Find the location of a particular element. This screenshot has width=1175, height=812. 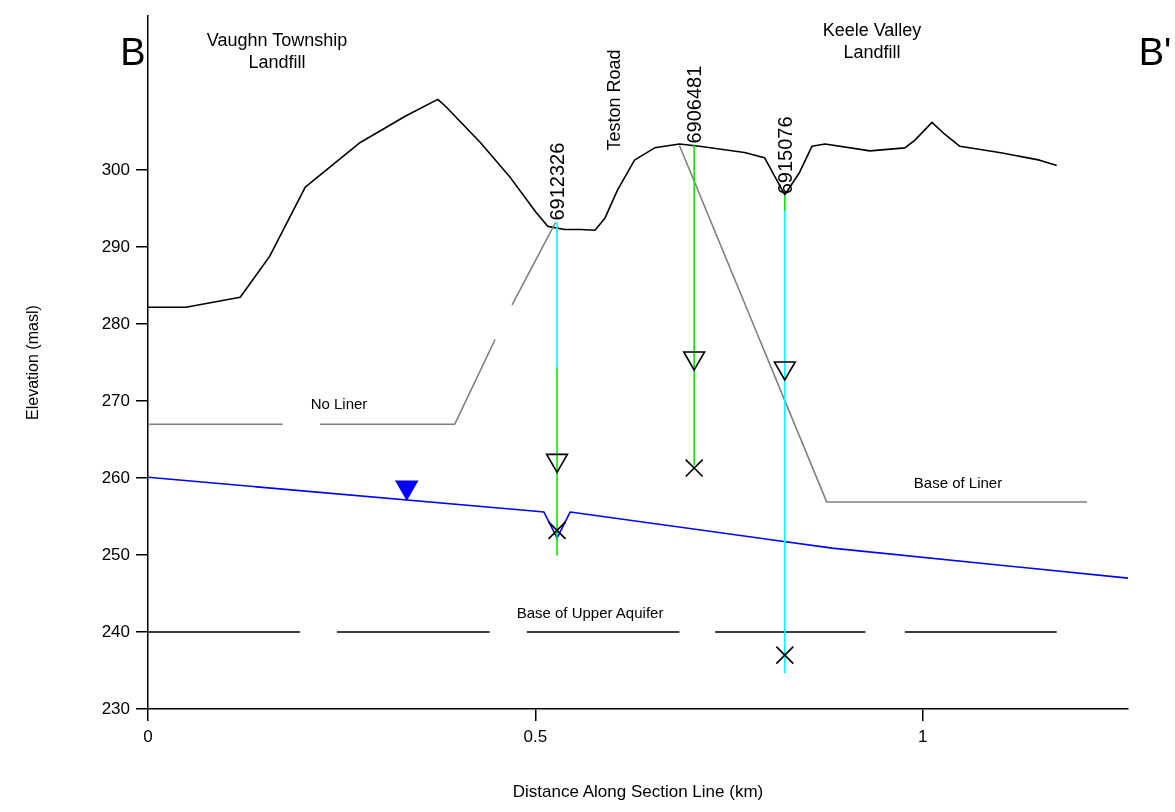

y-axis-title: Elevation (masl) is located at coordinates (33, 362).